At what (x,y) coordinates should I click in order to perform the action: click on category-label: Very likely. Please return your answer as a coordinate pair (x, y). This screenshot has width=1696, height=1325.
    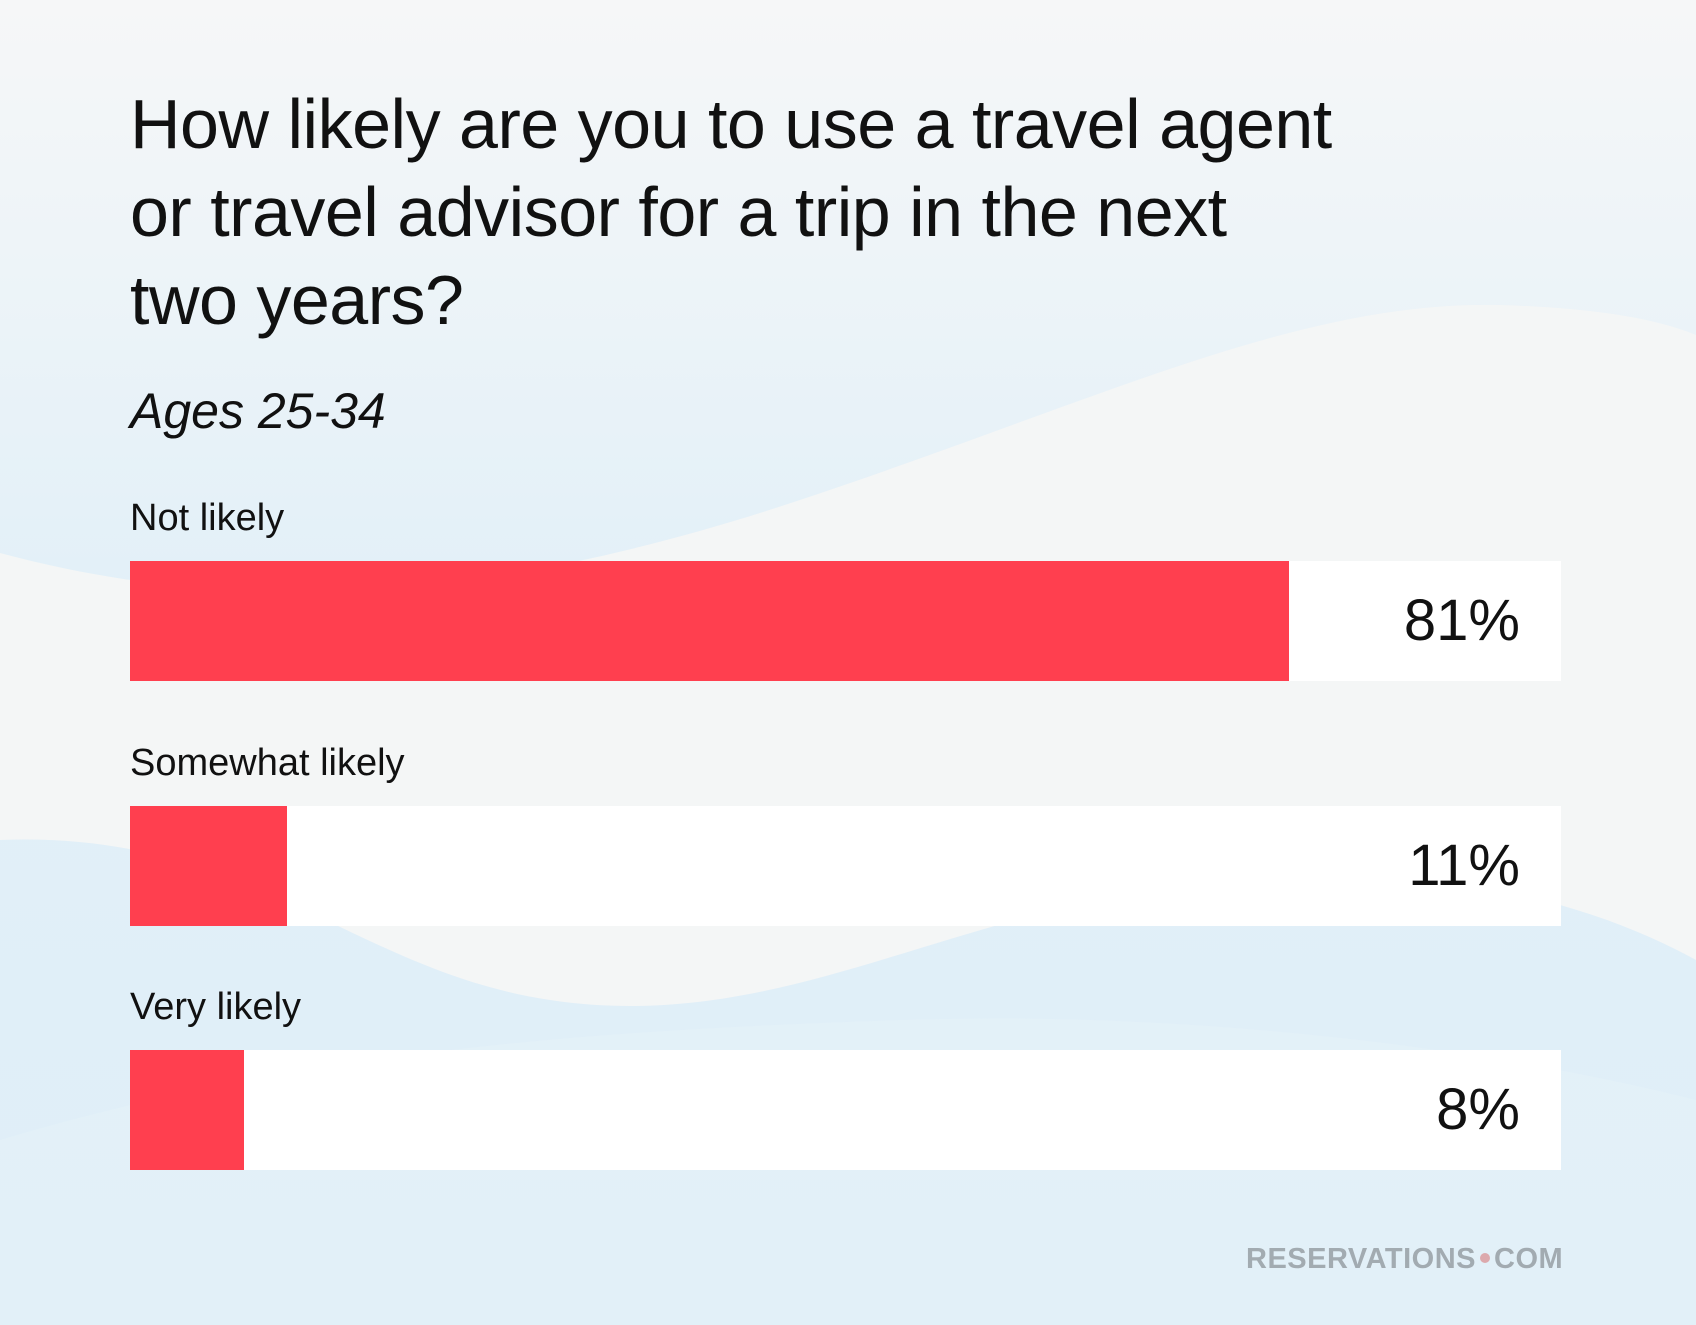
    Looking at the image, I should click on (216, 1007).